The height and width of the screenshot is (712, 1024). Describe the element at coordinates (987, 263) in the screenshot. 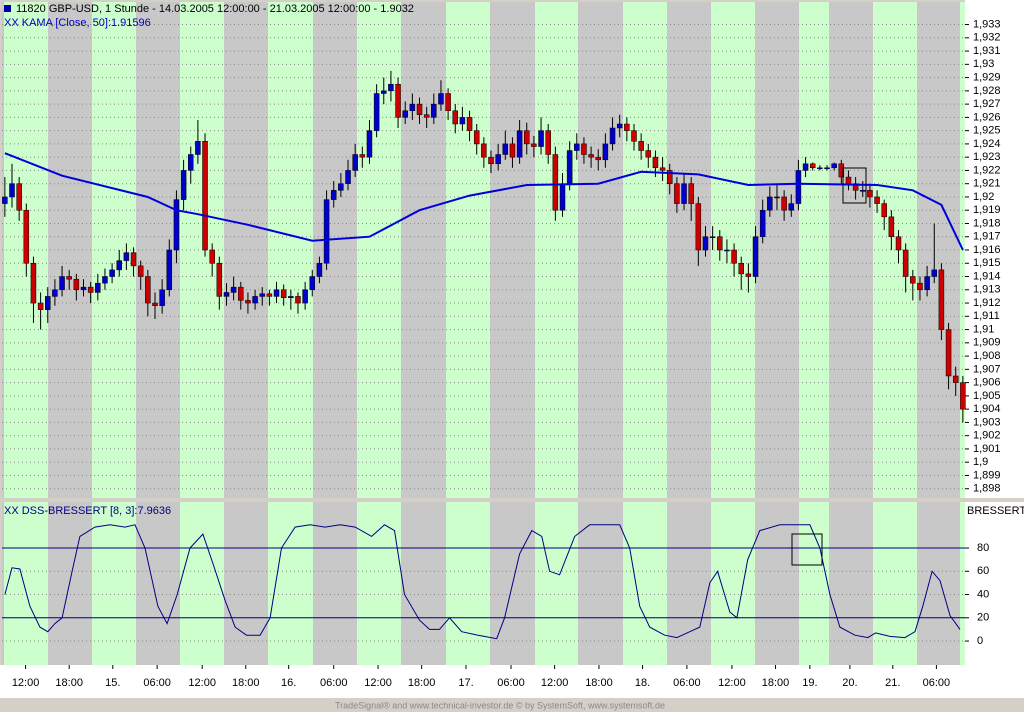

I see `y-tick-label: 1,915` at that location.